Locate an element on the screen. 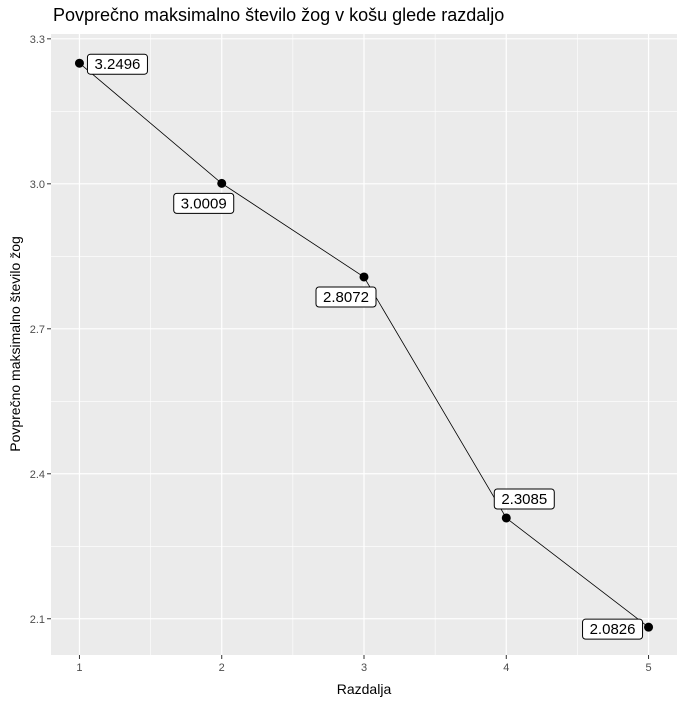 The image size is (685, 704). data-label-text: 2.0826 is located at coordinates (613, 629).